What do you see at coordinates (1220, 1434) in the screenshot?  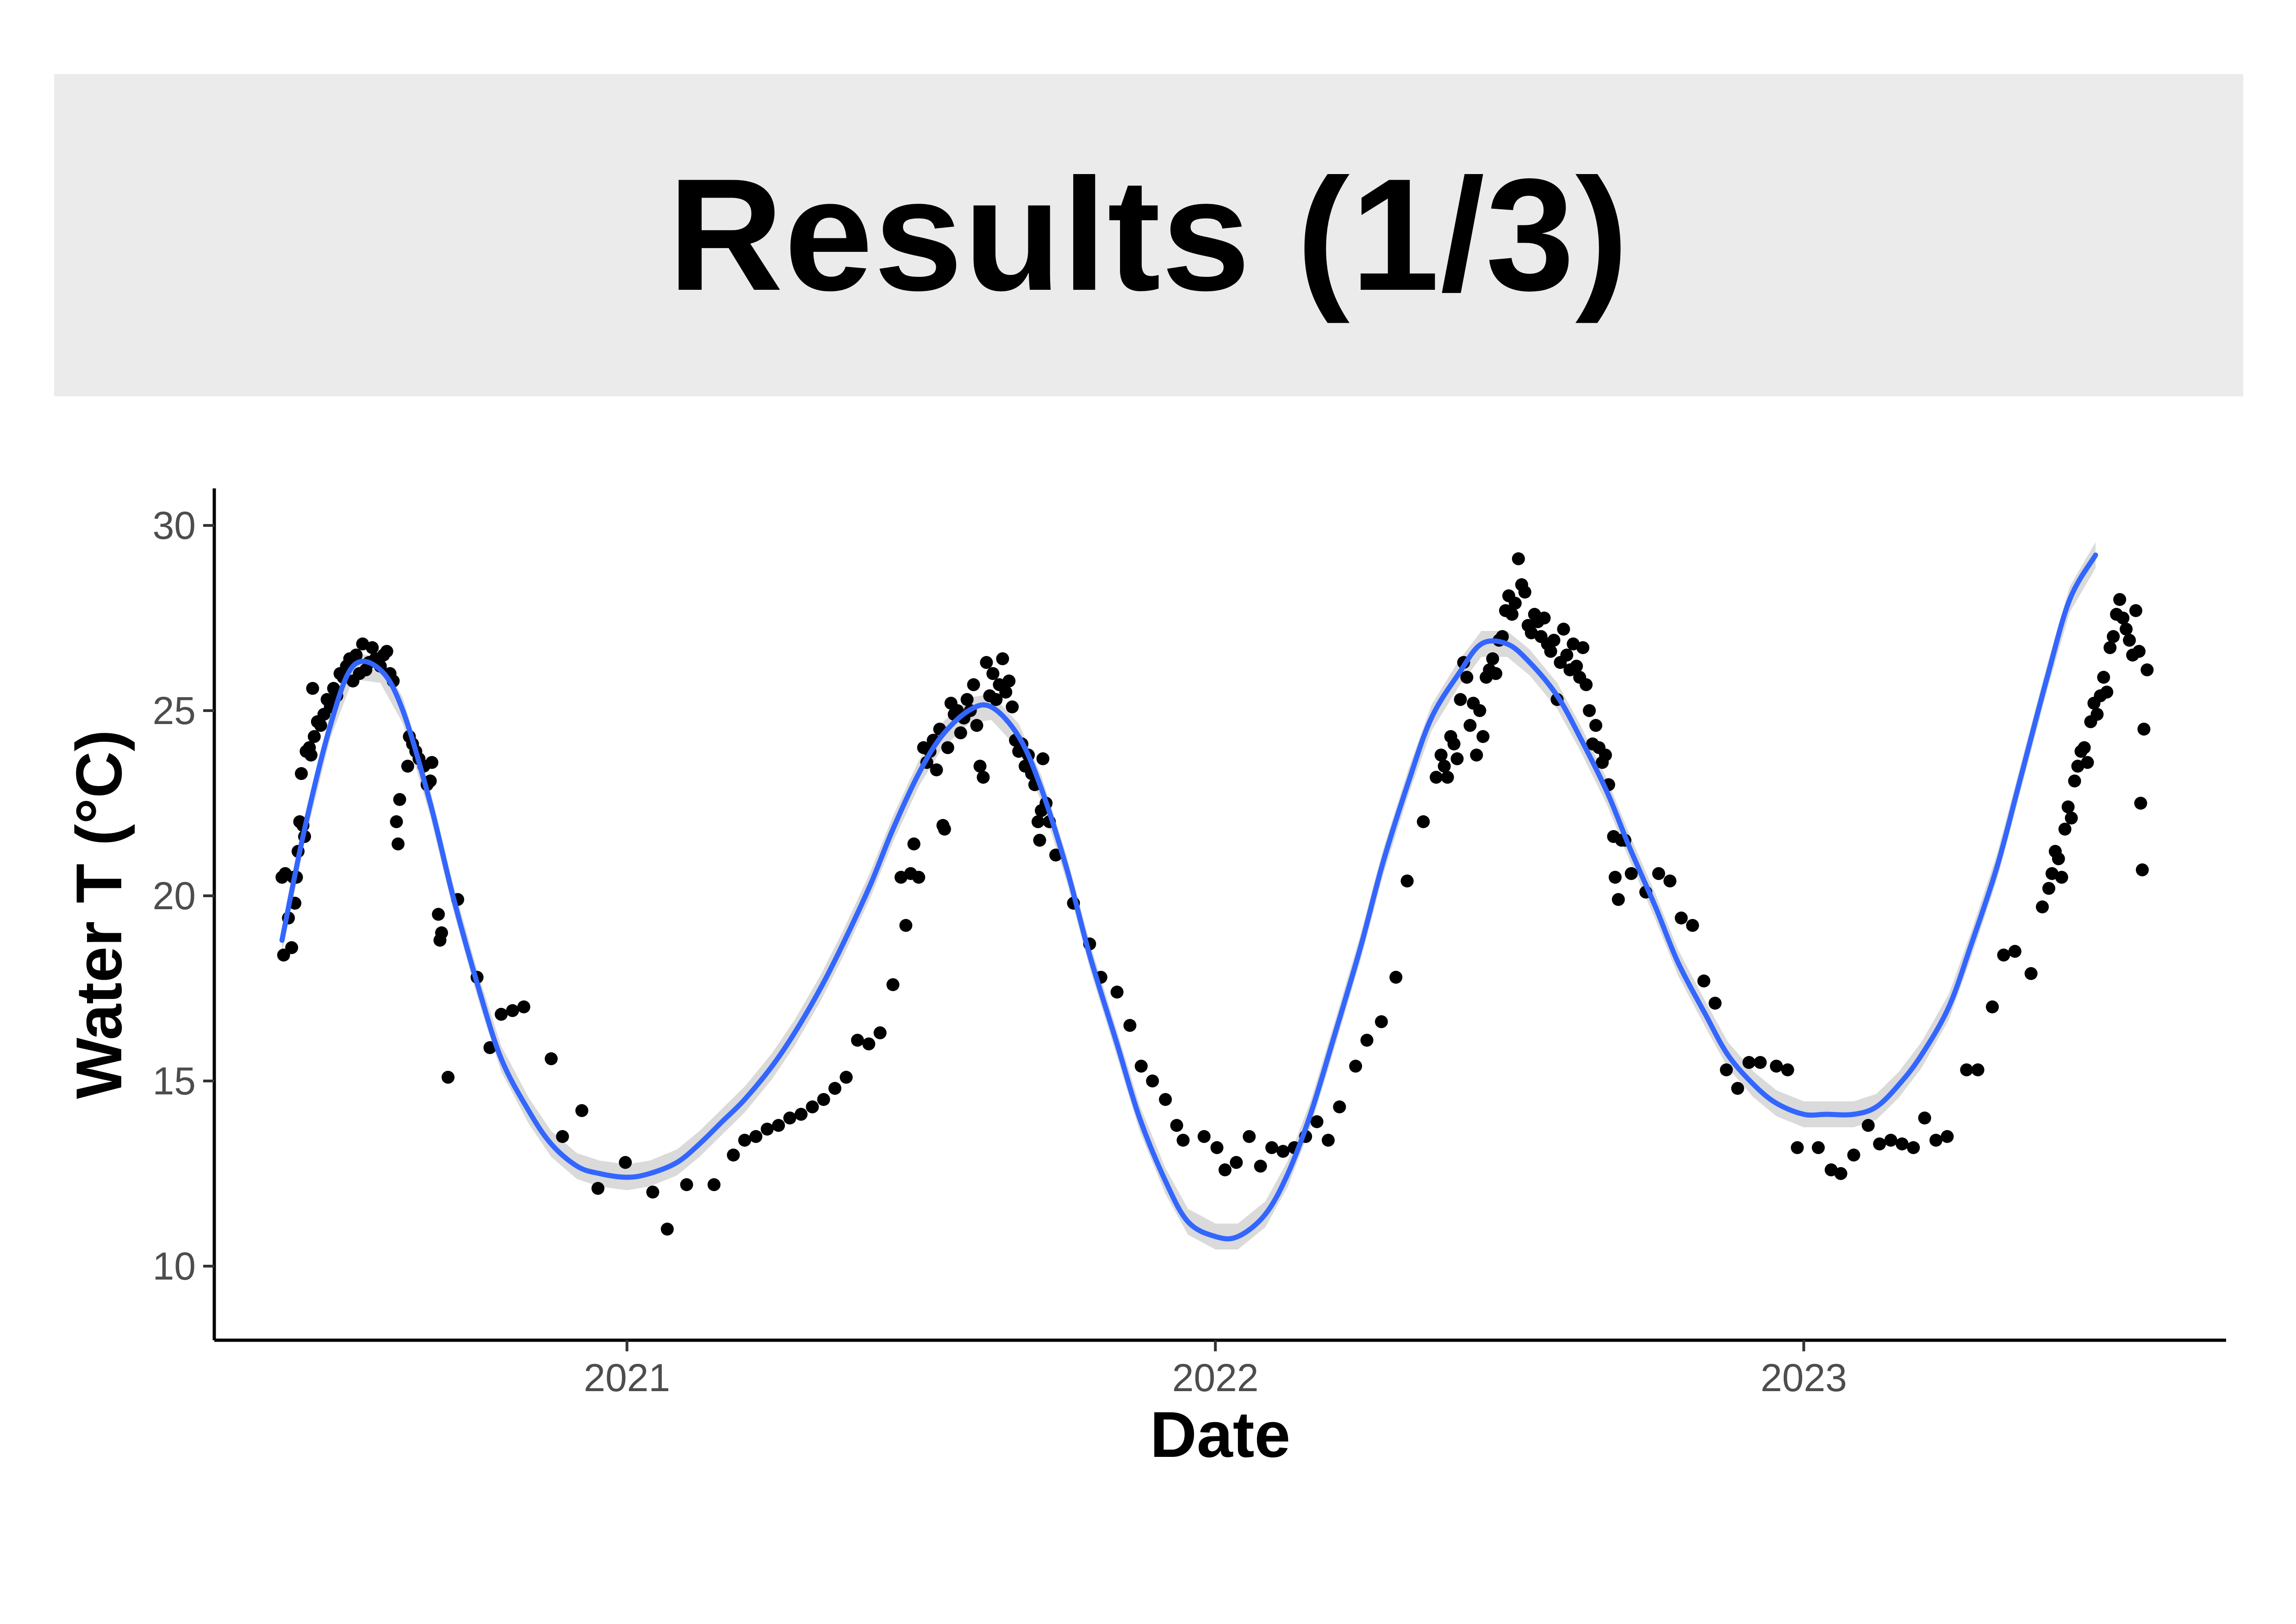 I see `x-axis-title: Date` at bounding box center [1220, 1434].